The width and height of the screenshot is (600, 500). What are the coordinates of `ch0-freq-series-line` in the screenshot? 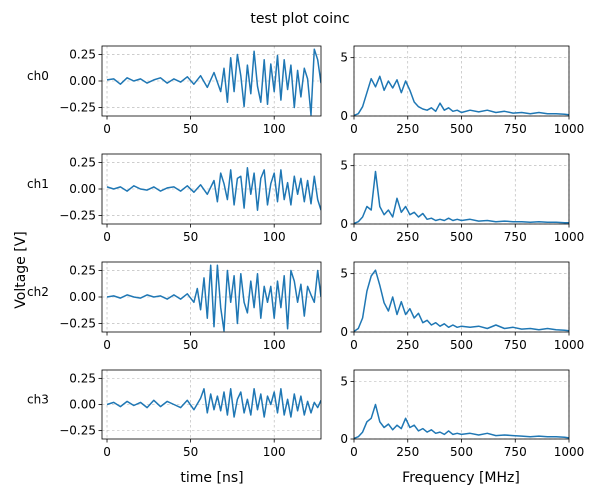 It's located at (461, 95).